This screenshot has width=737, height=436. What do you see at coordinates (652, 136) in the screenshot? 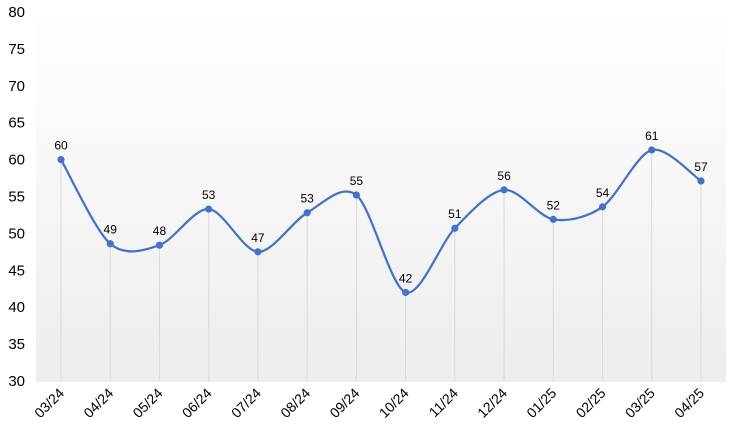
I see `data-label: 61` at bounding box center [652, 136].